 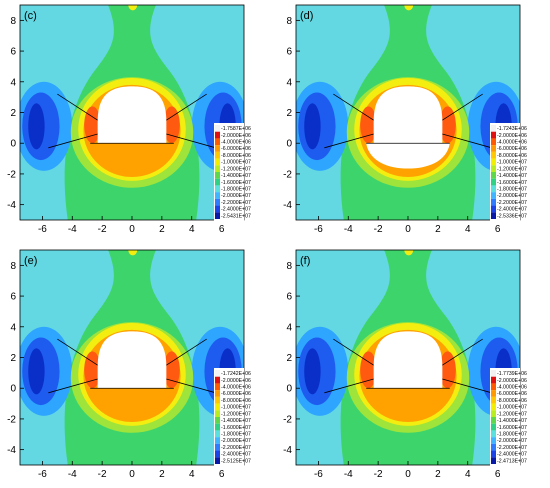 I want to click on legend-entry: -2.5336E+07, so click(x=512, y=216).